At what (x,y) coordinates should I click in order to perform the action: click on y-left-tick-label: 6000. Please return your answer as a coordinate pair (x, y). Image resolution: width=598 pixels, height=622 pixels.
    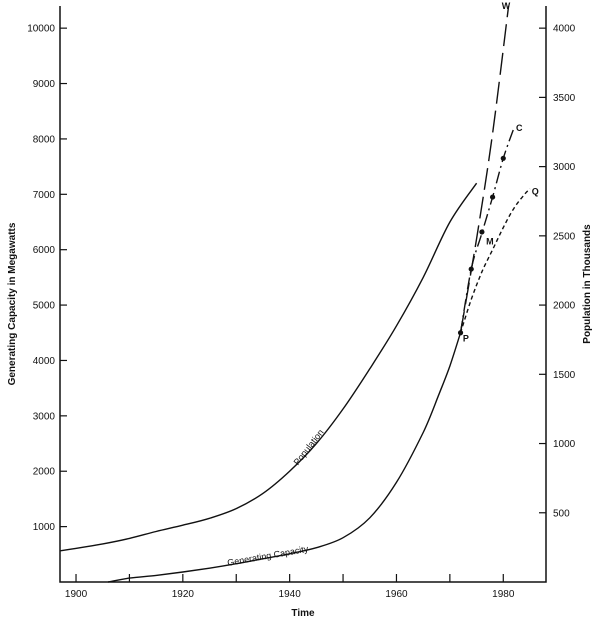
    Looking at the image, I should click on (44, 250).